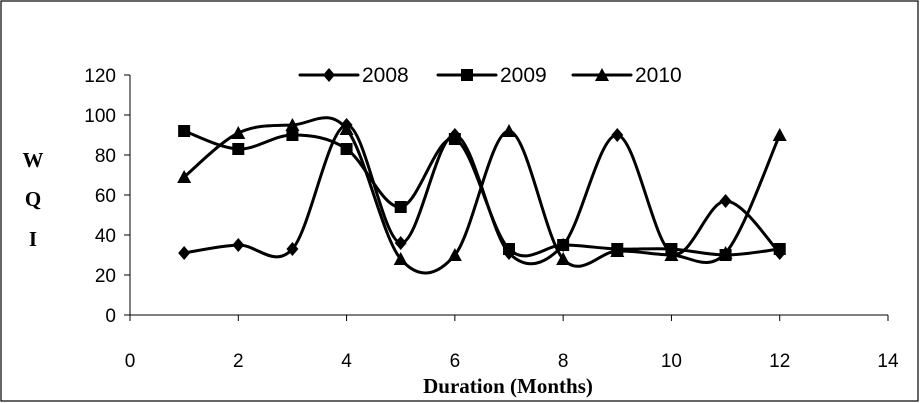 The height and width of the screenshot is (403, 920). What do you see at coordinates (238, 361) in the screenshot?
I see `x-tick-label: 2` at bounding box center [238, 361].